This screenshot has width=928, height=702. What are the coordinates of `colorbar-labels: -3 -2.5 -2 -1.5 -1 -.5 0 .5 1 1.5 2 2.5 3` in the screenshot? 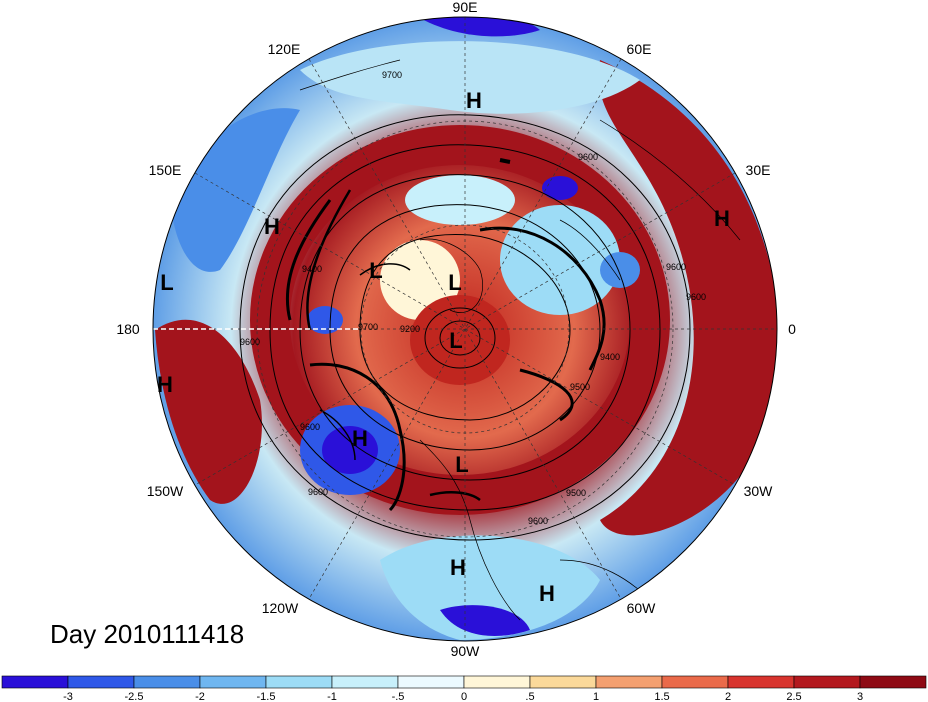 It's located at (463, 696).